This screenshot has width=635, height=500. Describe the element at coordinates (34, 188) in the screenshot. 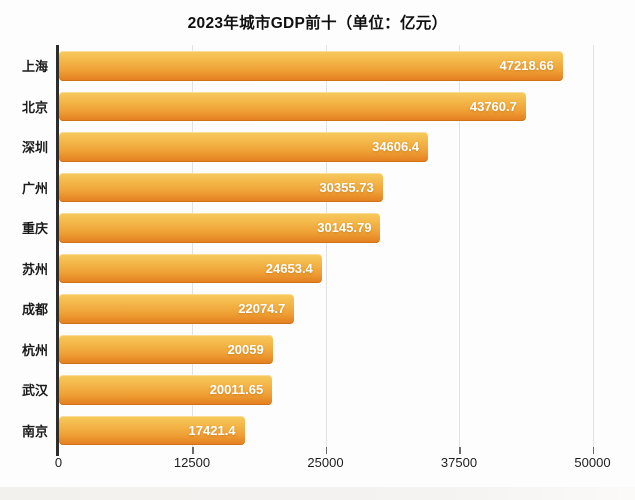

I see `category-label: 广州` at that location.